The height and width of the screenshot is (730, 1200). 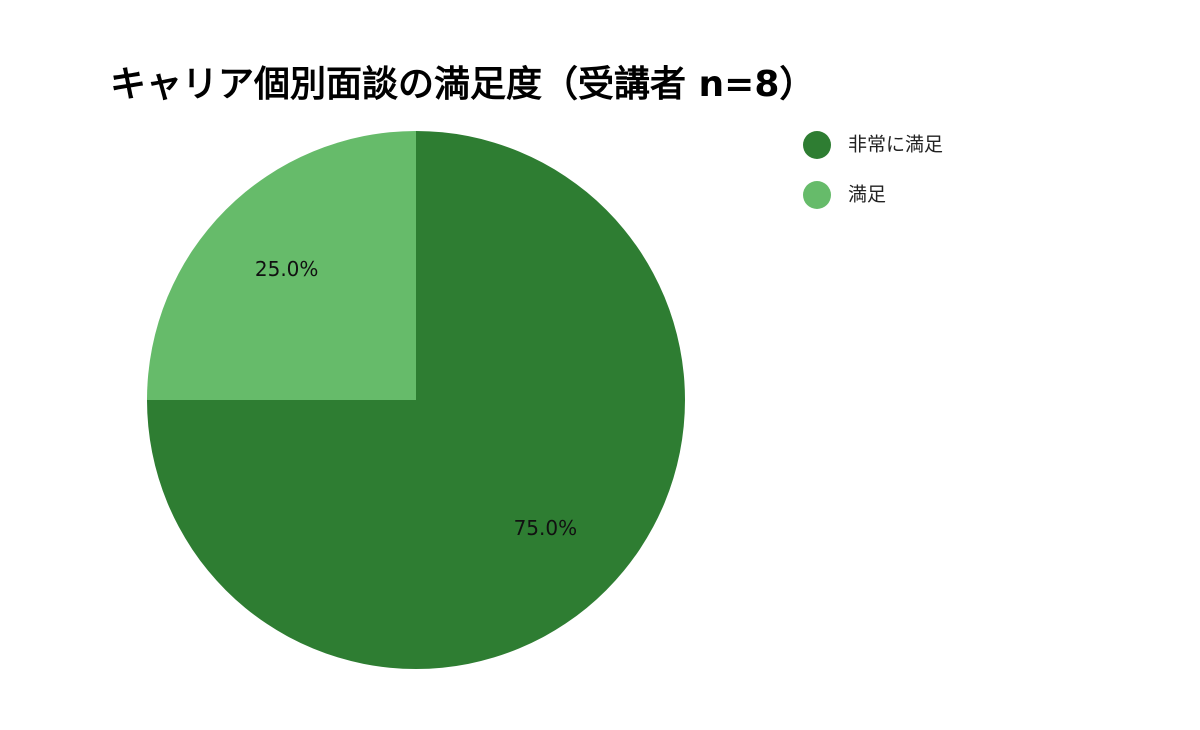 What do you see at coordinates (895, 145) in the screenshot?
I see `legend-label: 非常に満足` at bounding box center [895, 145].